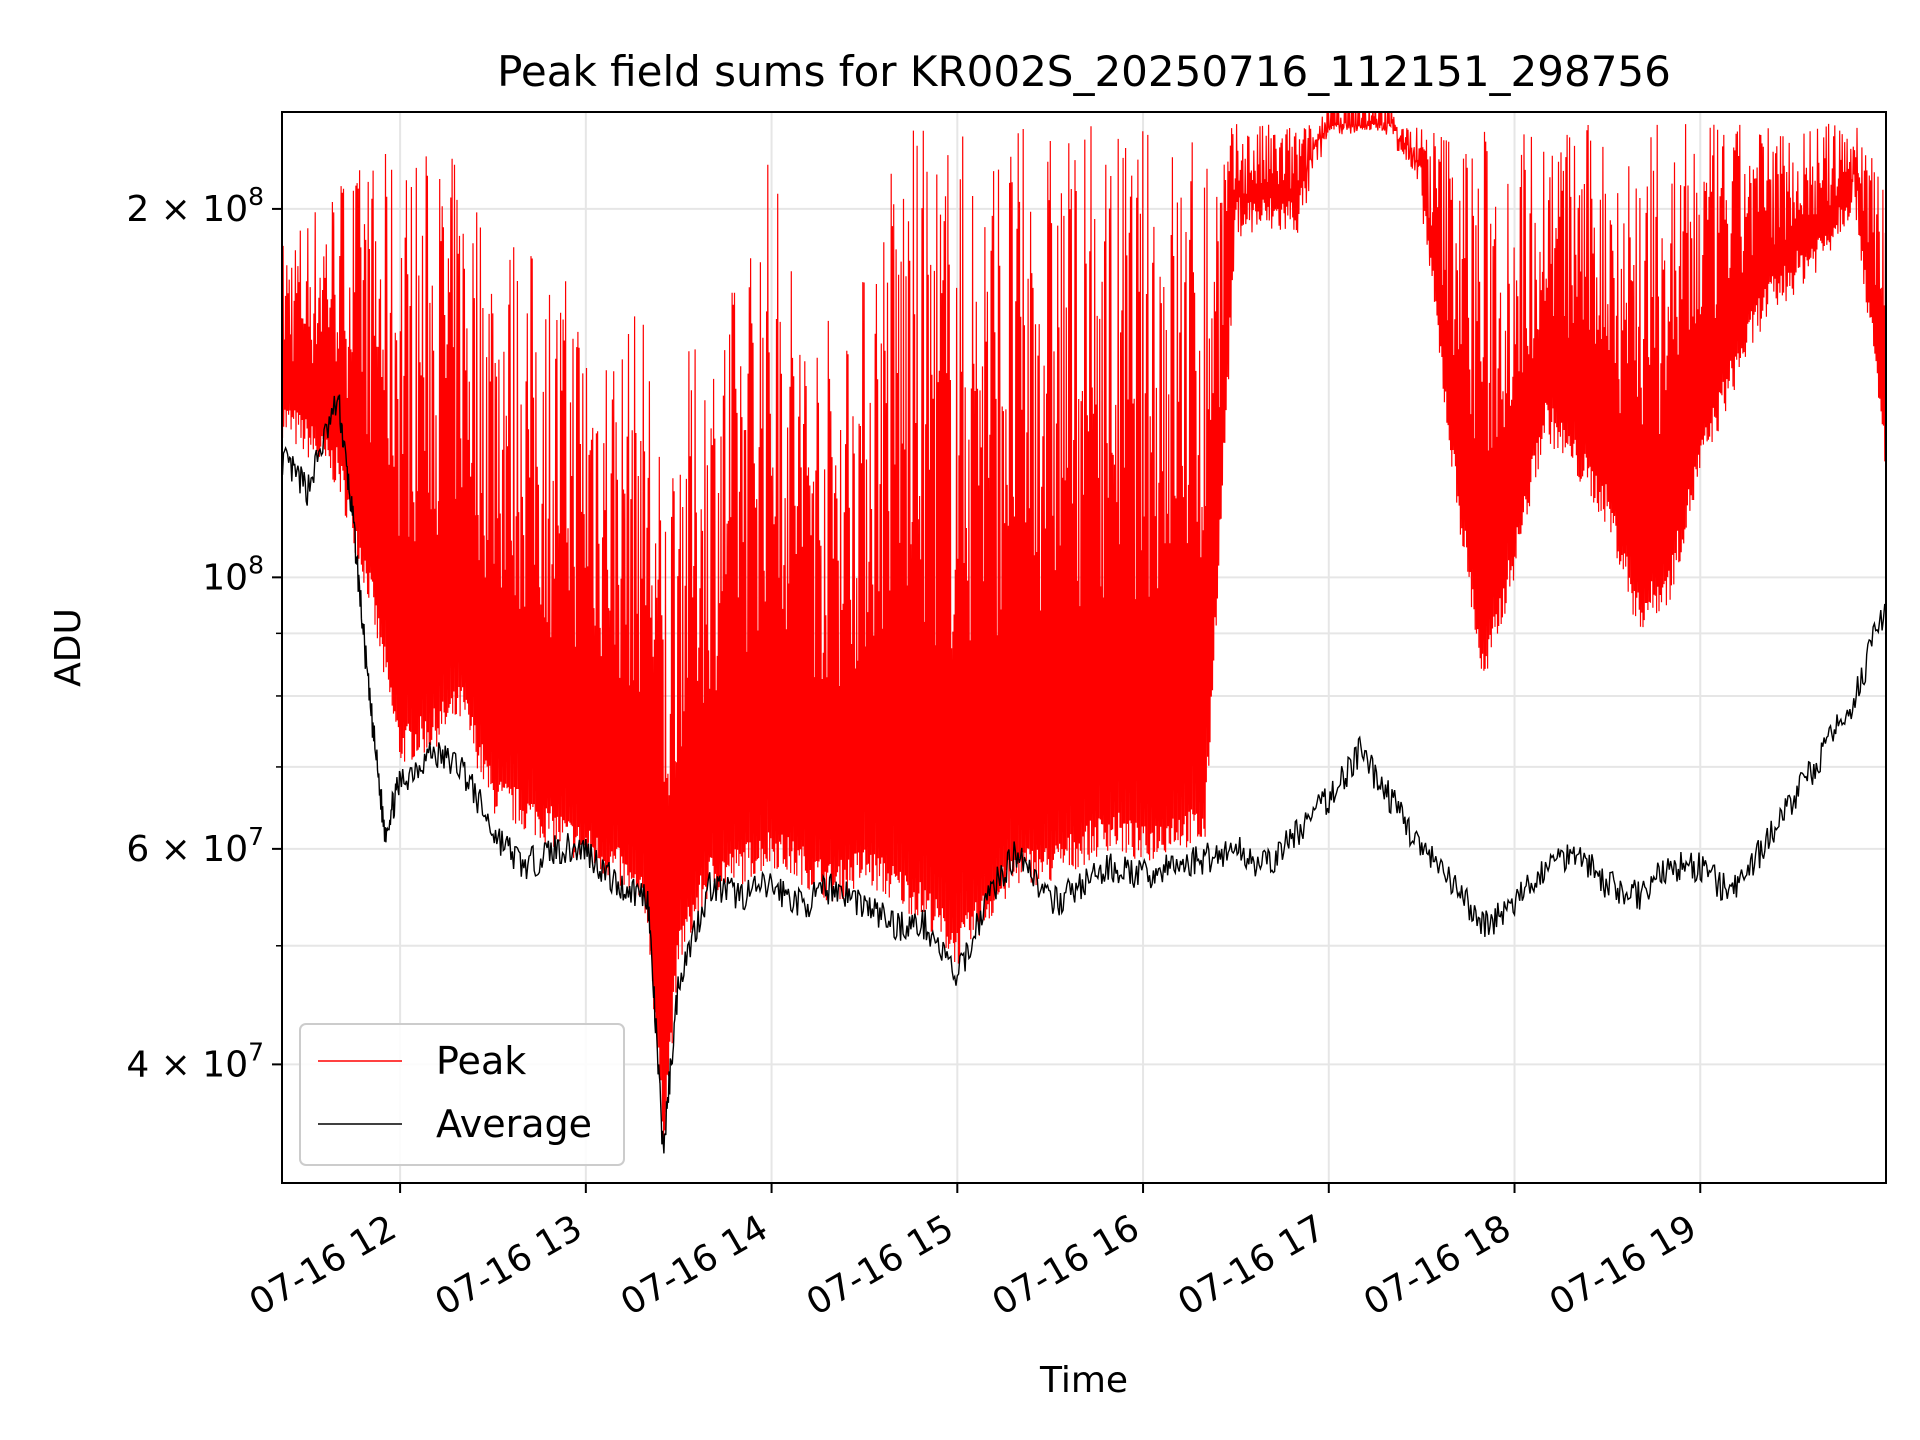 Image resolution: width=1920 pixels, height=1440 pixels. I want to click on y-tick-label: 2 × 108, so click(195, 206).